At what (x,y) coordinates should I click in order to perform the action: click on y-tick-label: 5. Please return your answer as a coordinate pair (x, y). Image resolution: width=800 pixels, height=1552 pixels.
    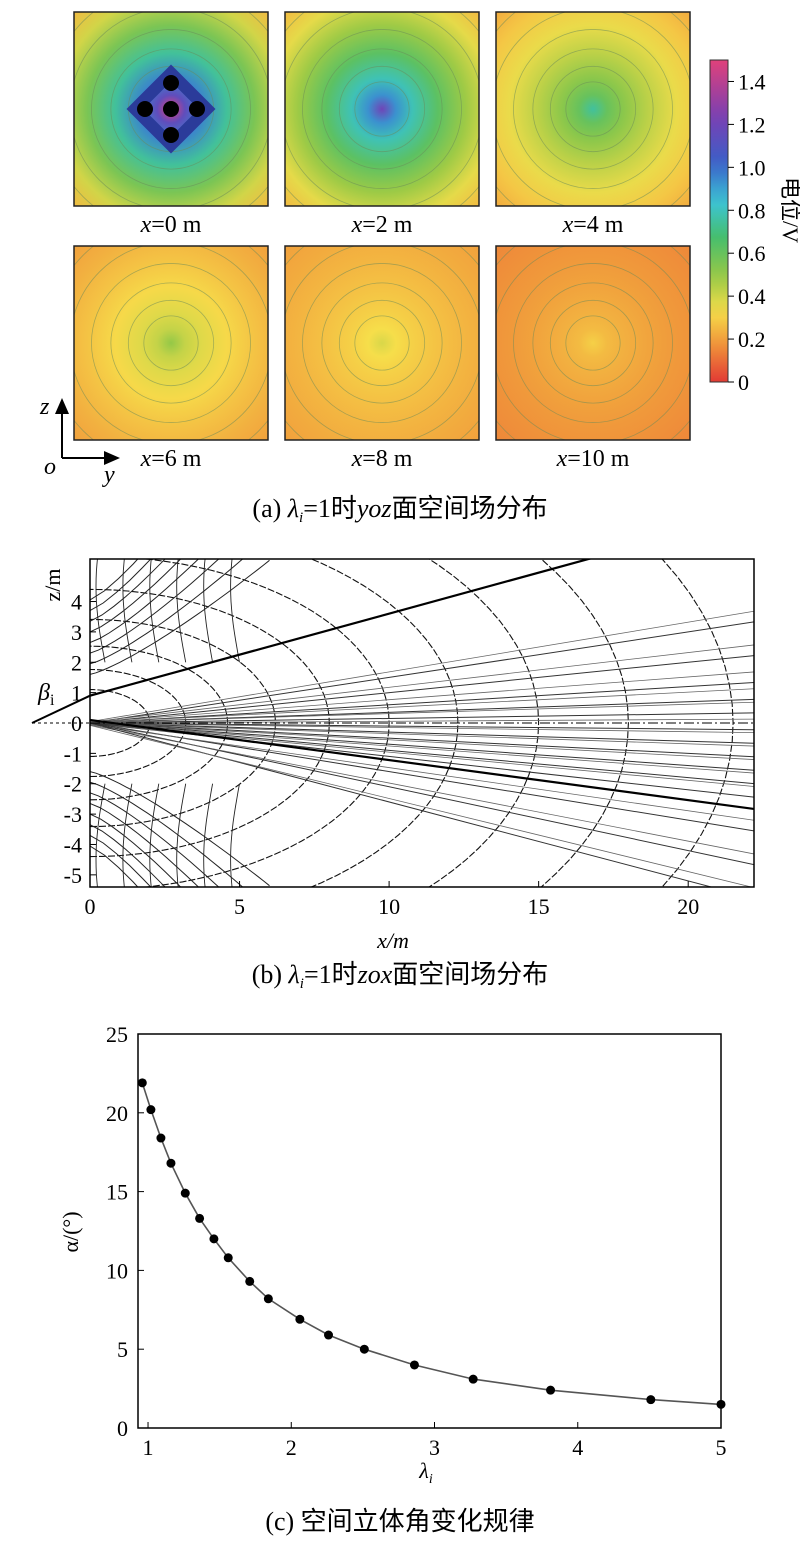
    Looking at the image, I should click on (122, 1349).